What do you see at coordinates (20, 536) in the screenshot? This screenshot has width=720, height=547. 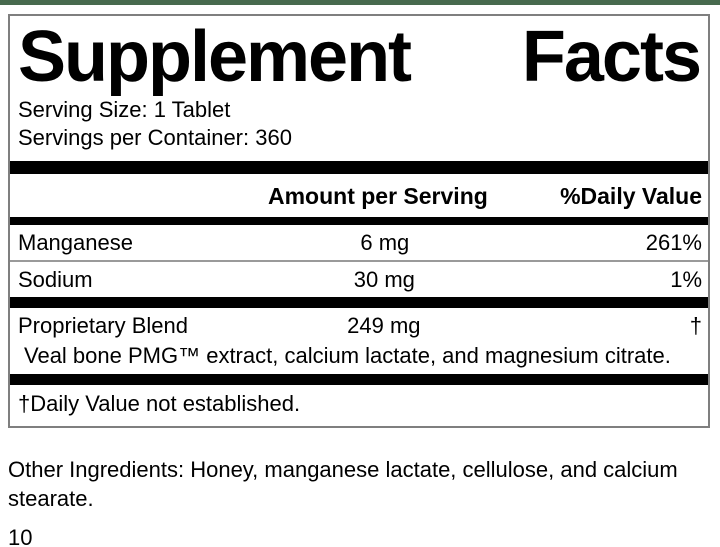 I see `page-number: 10` at bounding box center [20, 536].